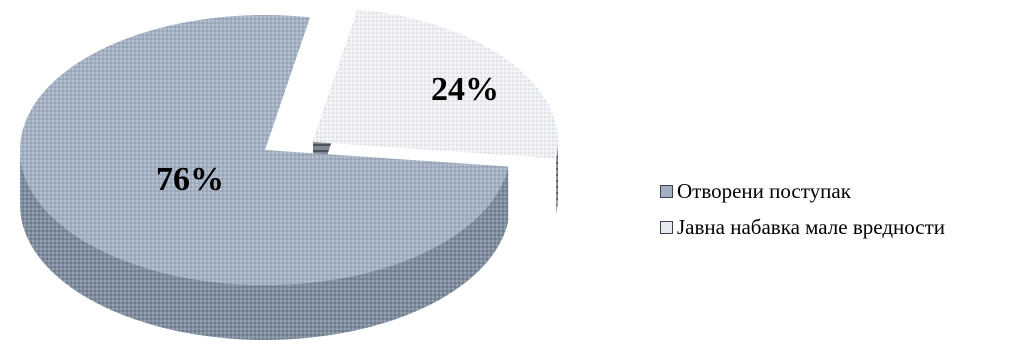 Image resolution: width=1035 pixels, height=352 pixels. What do you see at coordinates (764, 190) in the screenshot?
I see `legend-label: Отворени поступак` at bounding box center [764, 190].